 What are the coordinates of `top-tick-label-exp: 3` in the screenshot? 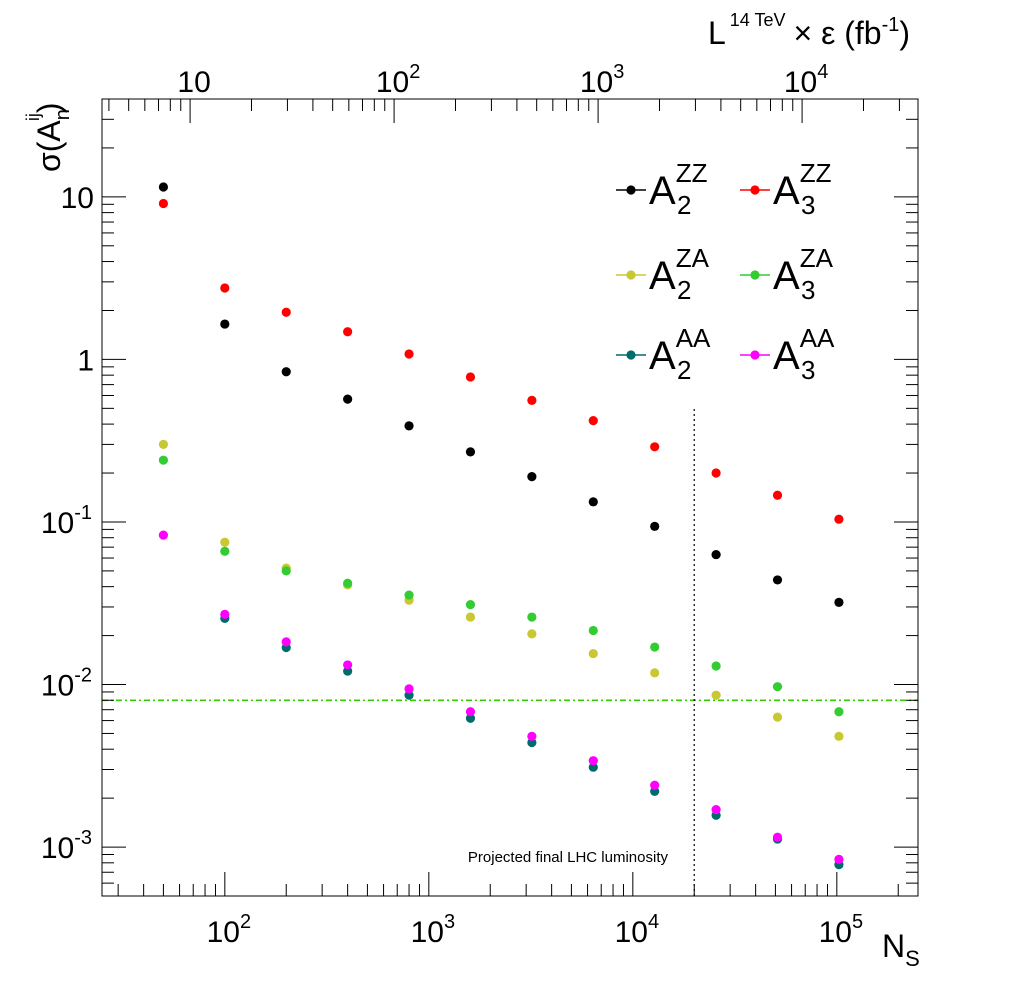 It's located at (618, 72).